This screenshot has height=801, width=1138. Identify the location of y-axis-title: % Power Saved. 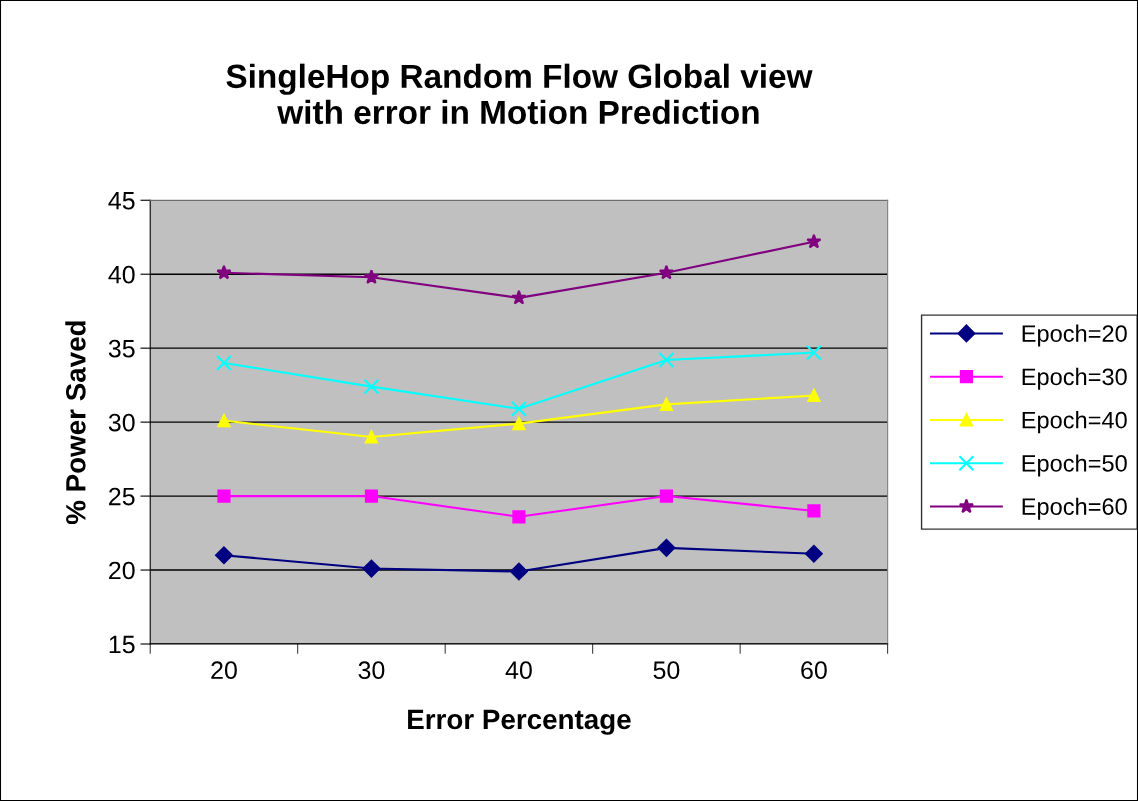
(75, 423).